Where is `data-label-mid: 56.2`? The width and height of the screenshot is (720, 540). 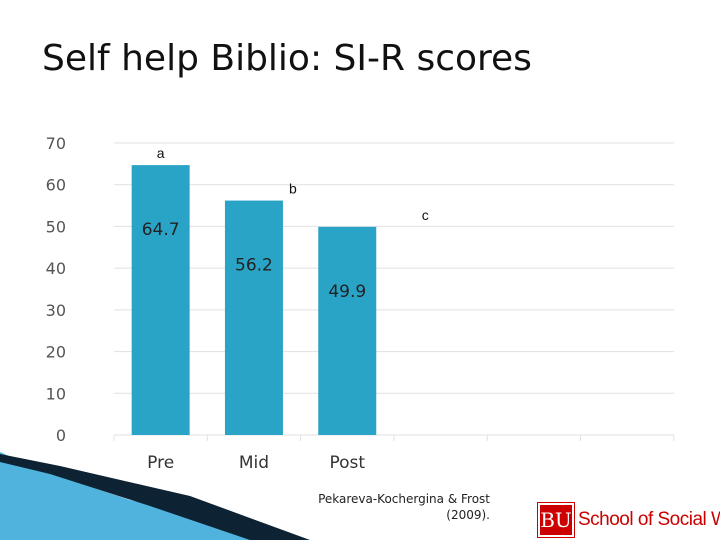
data-label-mid: 56.2 is located at coordinates (254, 266).